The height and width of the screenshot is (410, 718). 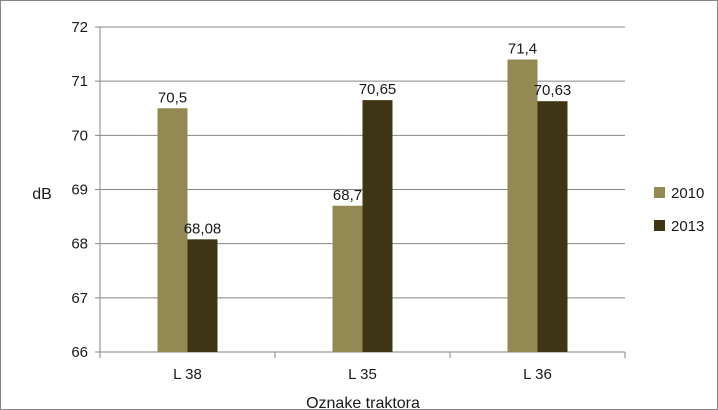 What do you see at coordinates (553, 90) in the screenshot?
I see `data-label: 70,63` at bounding box center [553, 90].